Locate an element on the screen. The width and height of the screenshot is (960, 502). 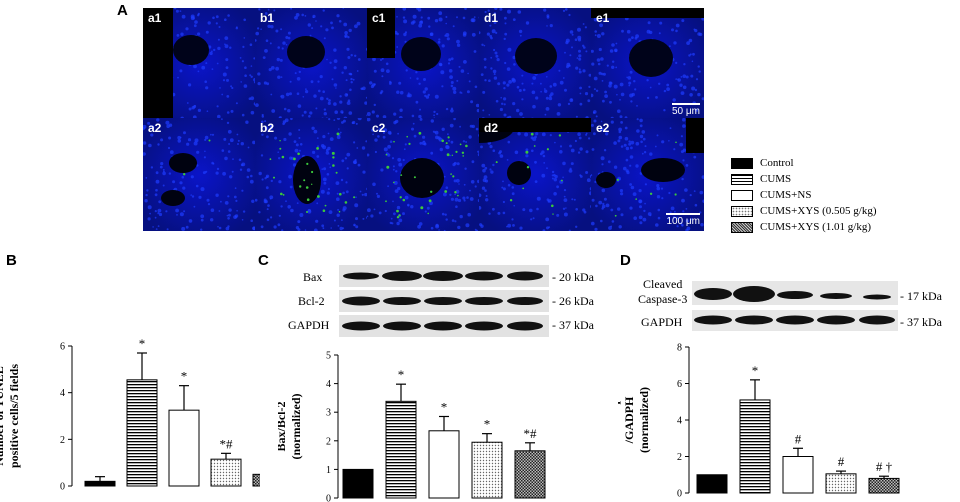
legend-label: Control is located at coordinates (777, 163).